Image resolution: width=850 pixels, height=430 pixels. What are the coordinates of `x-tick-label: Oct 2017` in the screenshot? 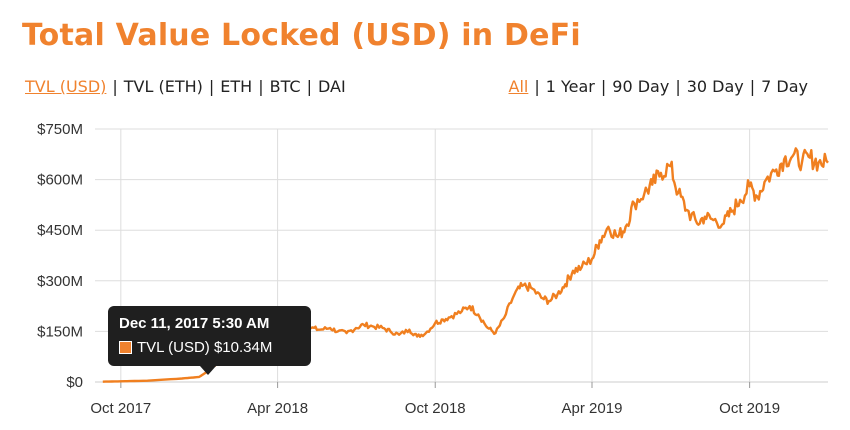 It's located at (120, 408).